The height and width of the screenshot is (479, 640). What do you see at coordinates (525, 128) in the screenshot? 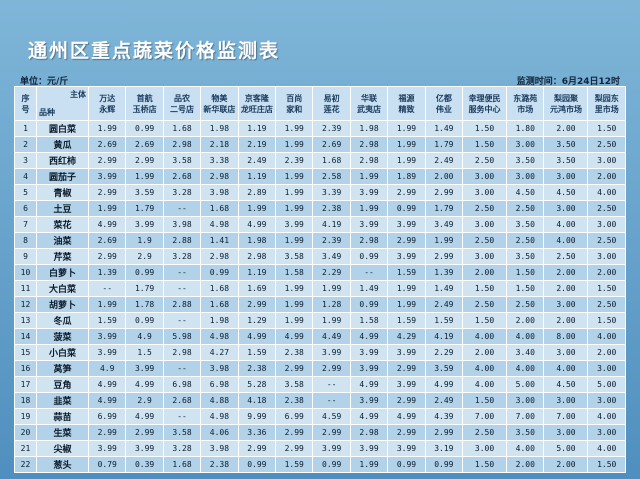
I see `price-cell: 1.80` at bounding box center [525, 128].